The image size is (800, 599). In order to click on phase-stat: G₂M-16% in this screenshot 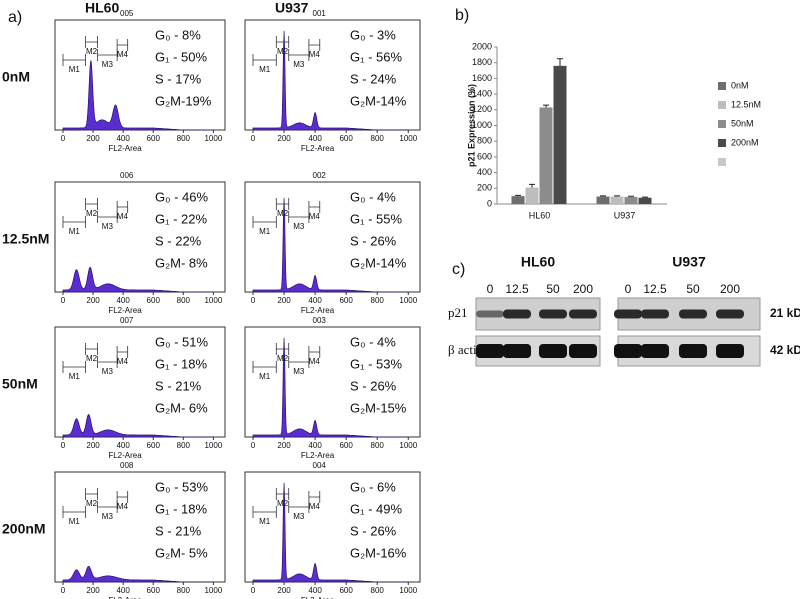, I will do `click(378, 552)`.